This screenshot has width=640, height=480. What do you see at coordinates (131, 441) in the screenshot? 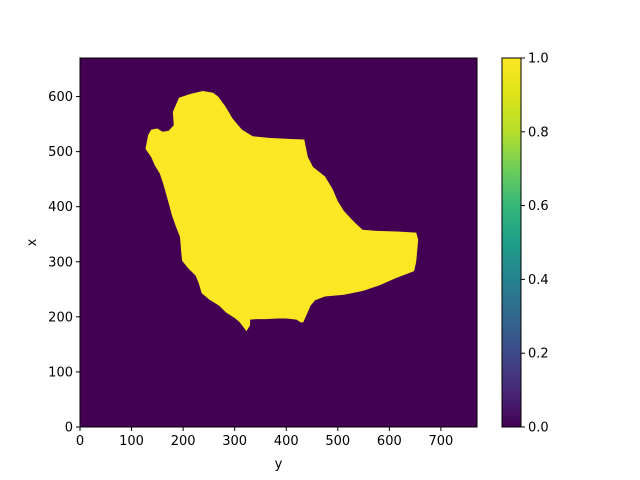
I see `x-tick-label: 100` at bounding box center [131, 441].